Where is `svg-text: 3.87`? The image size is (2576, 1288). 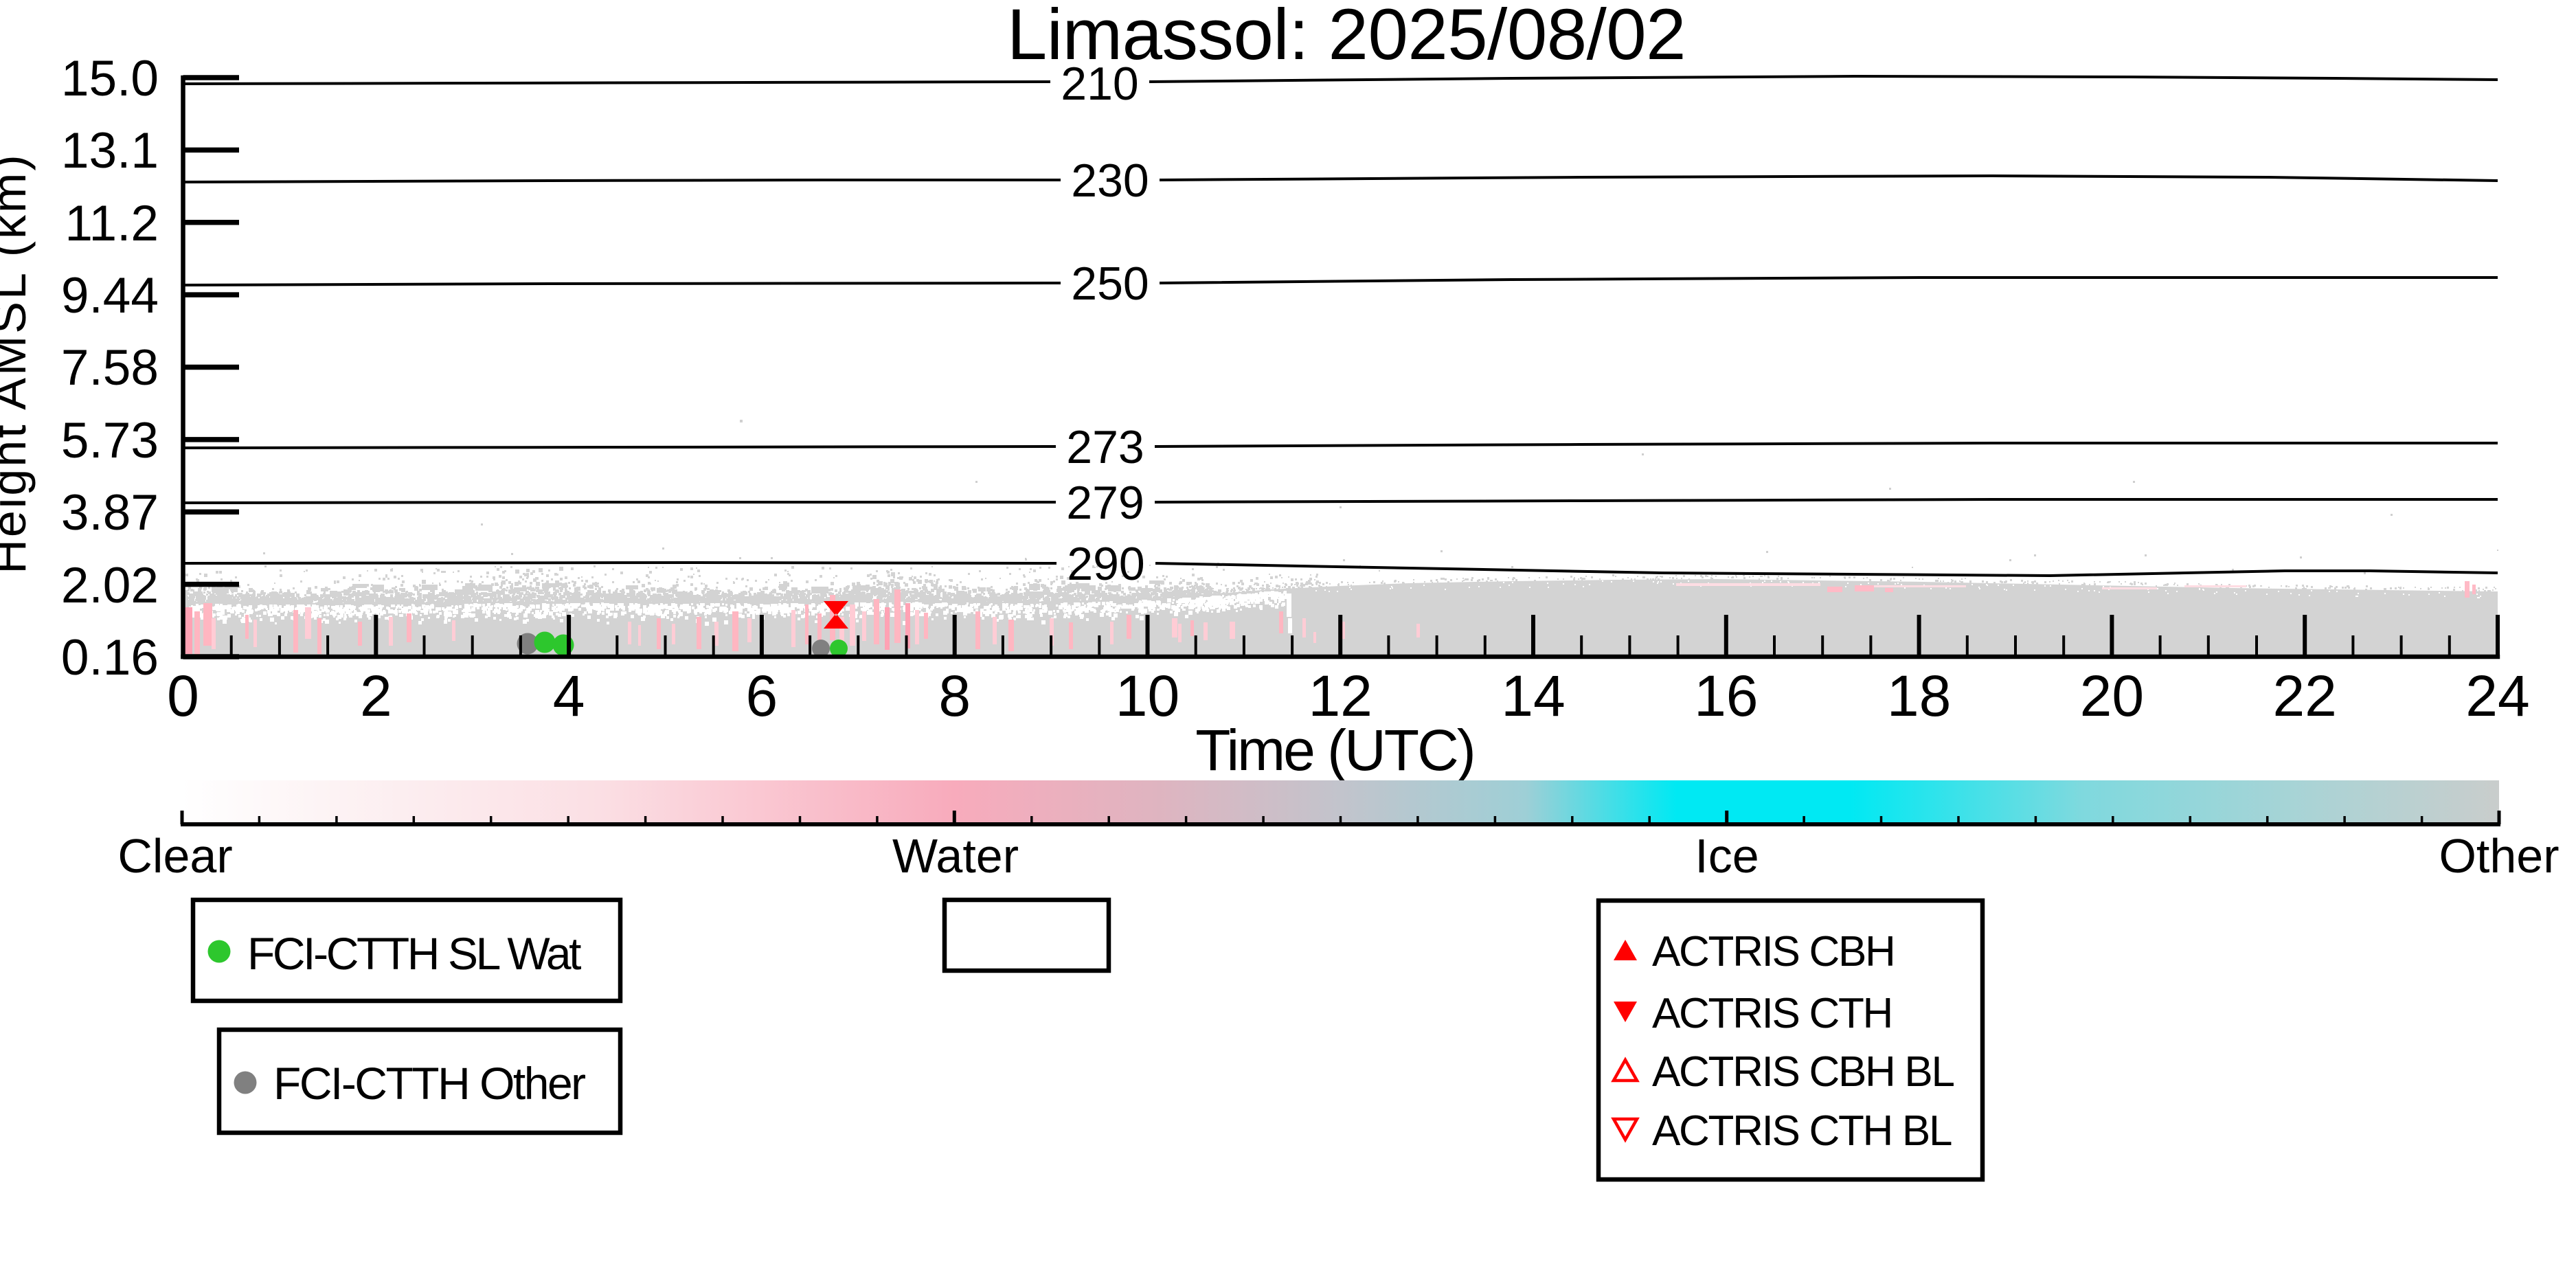
svg-text: 3.87 is located at coordinates (110, 513).